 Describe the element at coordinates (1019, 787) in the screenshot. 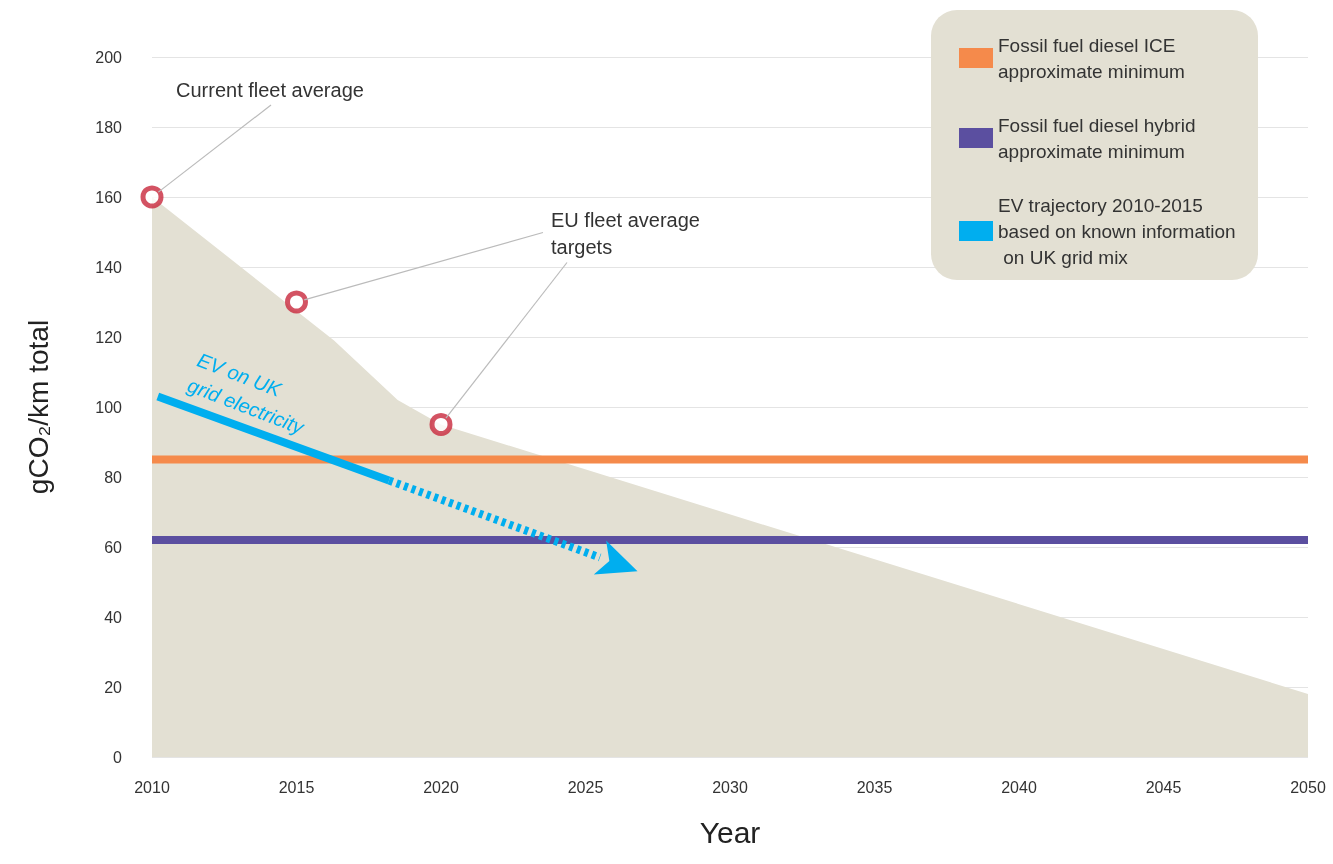

I see `x-tick-label: 2040` at that location.